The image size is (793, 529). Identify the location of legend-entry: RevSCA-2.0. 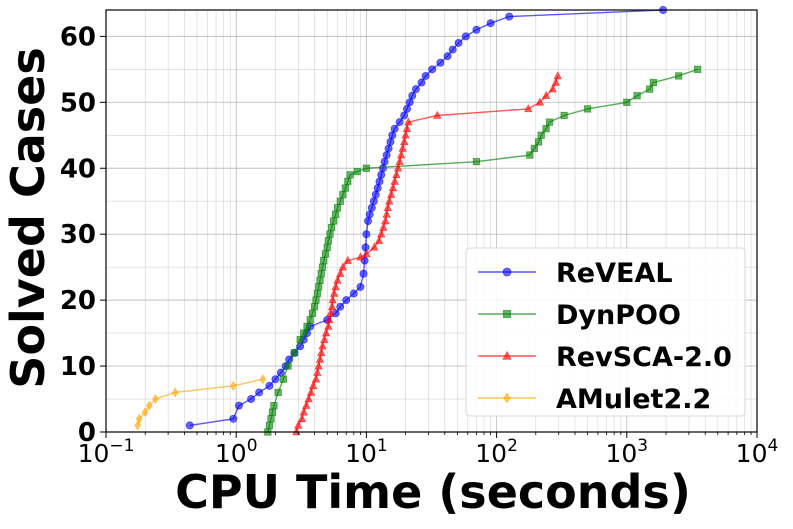
(605, 357).